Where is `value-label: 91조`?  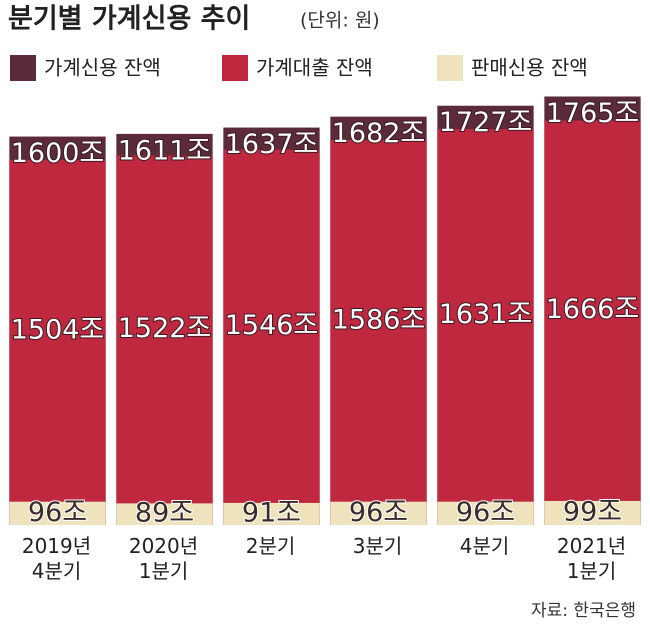
value-label: 91조 is located at coordinates (271, 512).